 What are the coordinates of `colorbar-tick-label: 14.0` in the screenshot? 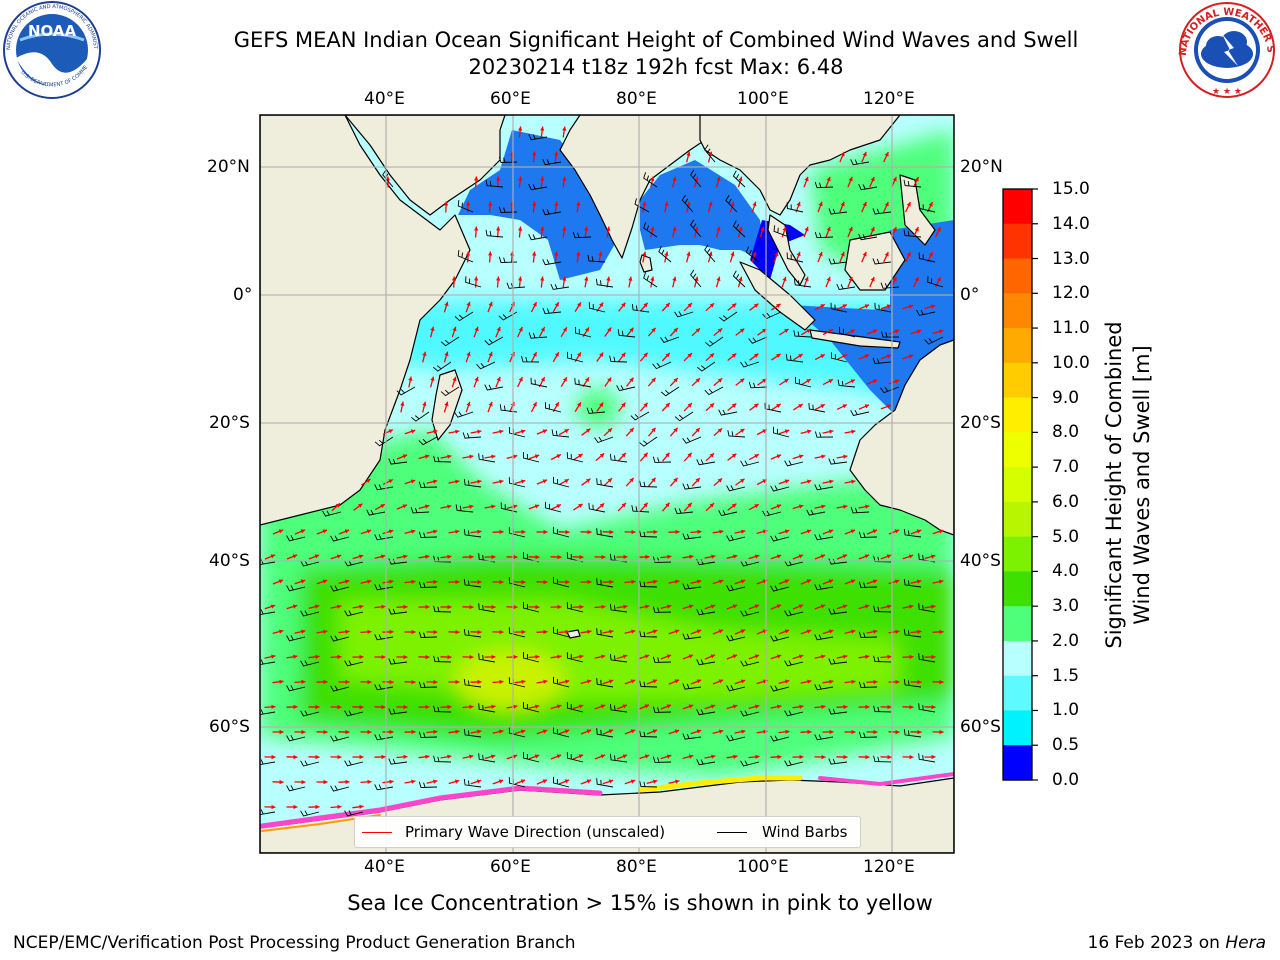 It's located at (1071, 223).